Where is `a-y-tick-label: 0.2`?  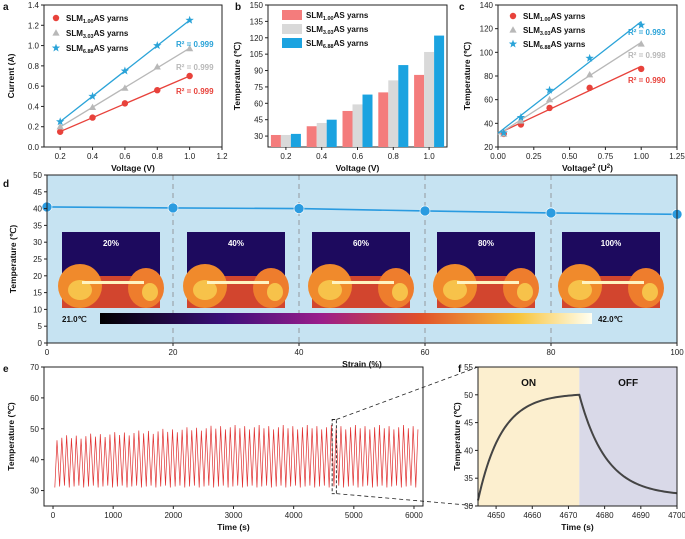
a-y-tick-label: 0.2 is located at coordinates (34, 127).